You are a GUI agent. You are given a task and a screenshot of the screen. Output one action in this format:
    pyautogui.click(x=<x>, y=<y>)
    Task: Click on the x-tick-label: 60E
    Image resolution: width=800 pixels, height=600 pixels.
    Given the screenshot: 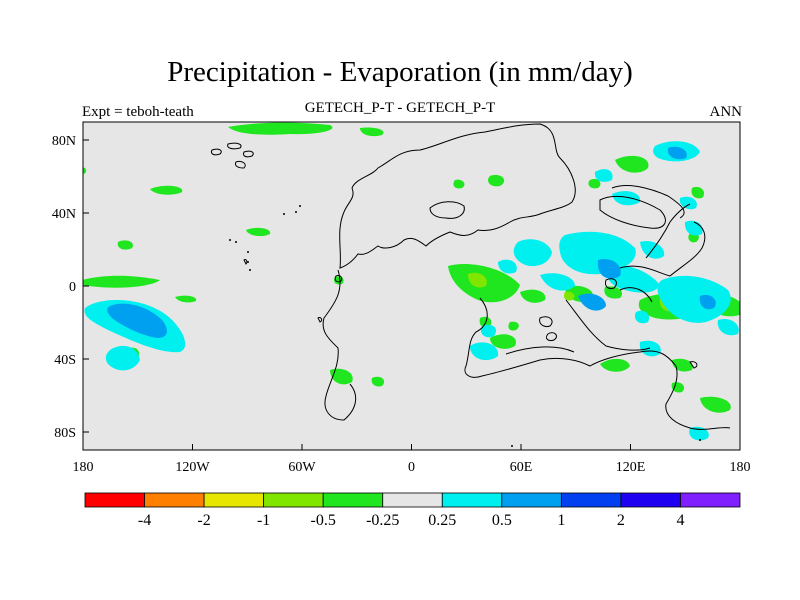 What is the action you would take?
    pyautogui.click(x=521, y=467)
    